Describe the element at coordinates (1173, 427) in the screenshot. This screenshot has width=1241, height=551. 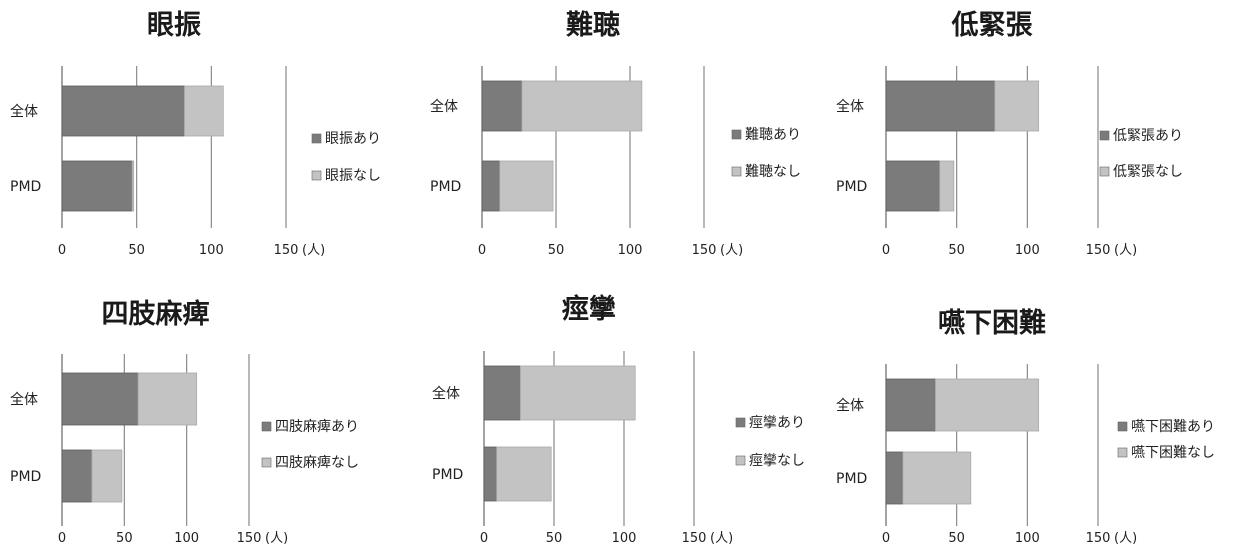
I see `legend-label: 嚥下困難あり` at that location.